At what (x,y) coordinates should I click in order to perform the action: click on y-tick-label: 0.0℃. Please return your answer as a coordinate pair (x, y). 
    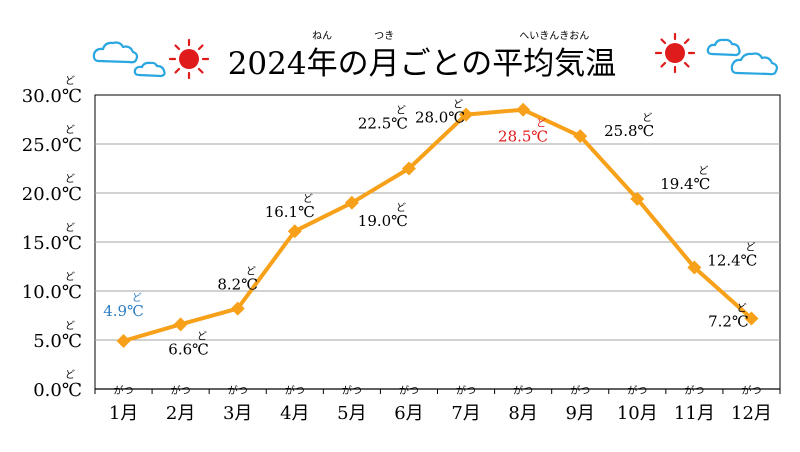
    Looking at the image, I should click on (57, 390).